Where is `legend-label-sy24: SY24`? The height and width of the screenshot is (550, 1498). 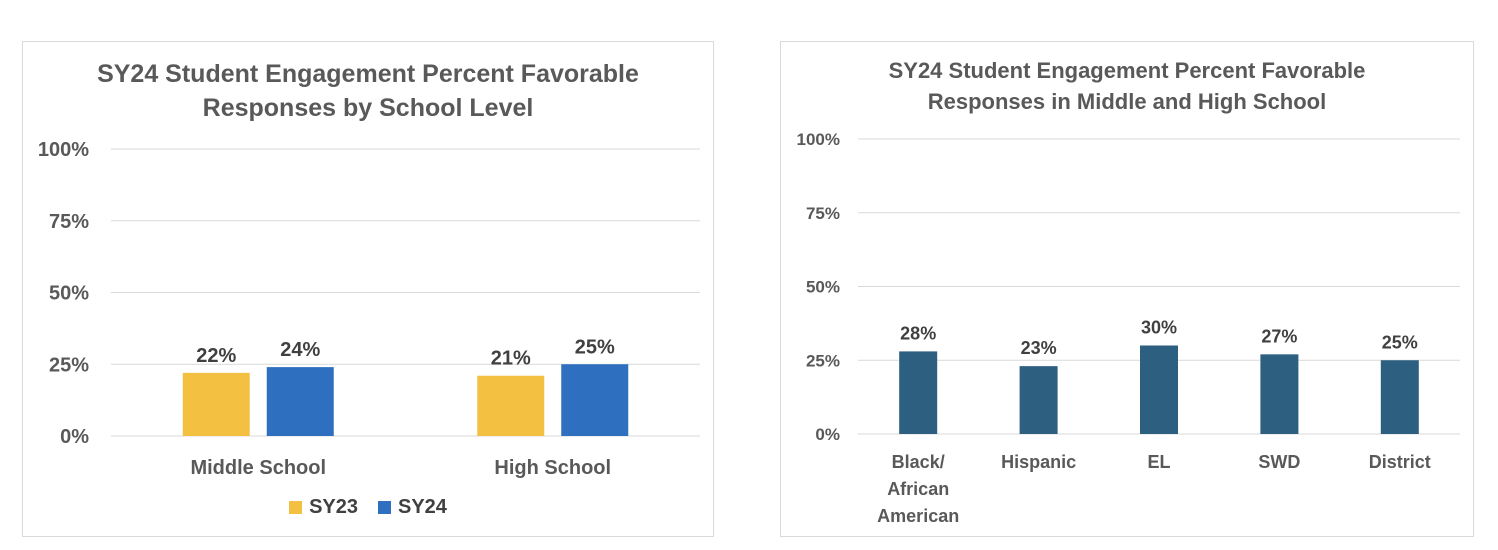 legend-label-sy24: SY24 is located at coordinates (422, 507).